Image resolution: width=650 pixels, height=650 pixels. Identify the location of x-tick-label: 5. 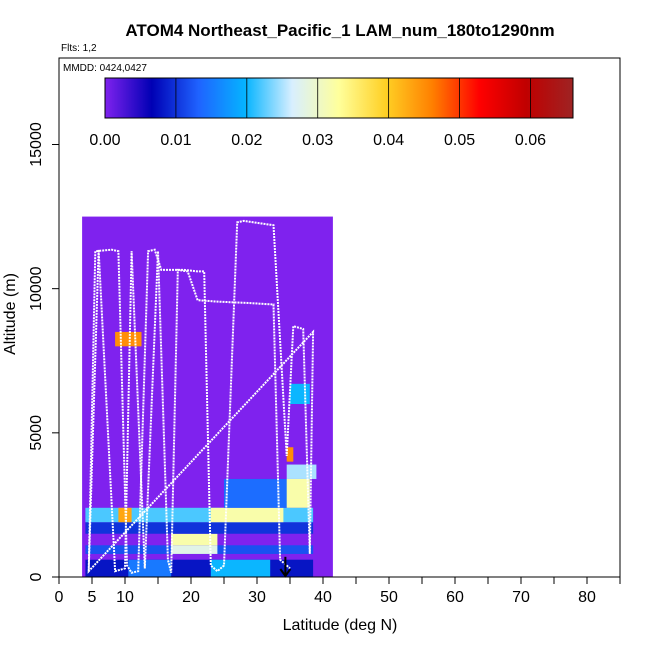
(92, 597).